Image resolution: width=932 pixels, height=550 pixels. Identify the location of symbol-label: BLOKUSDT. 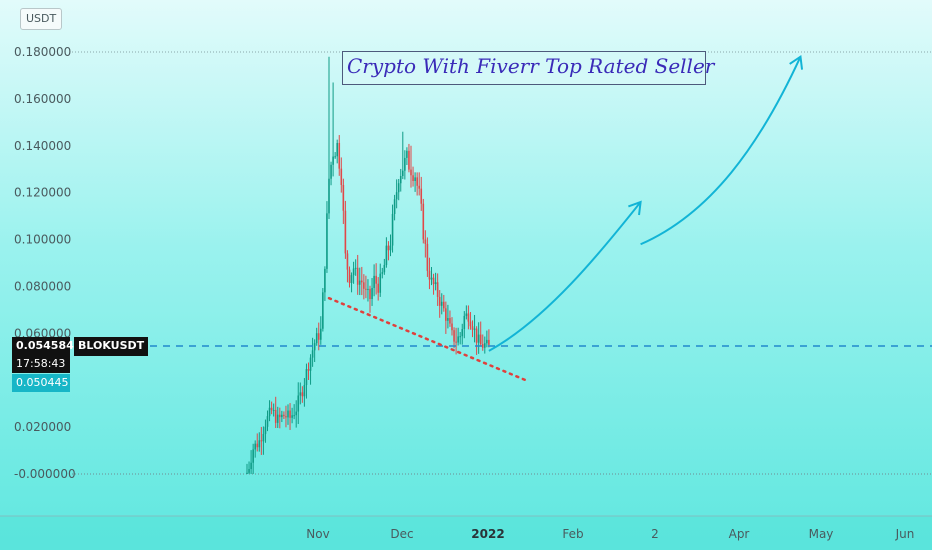
(111, 346).